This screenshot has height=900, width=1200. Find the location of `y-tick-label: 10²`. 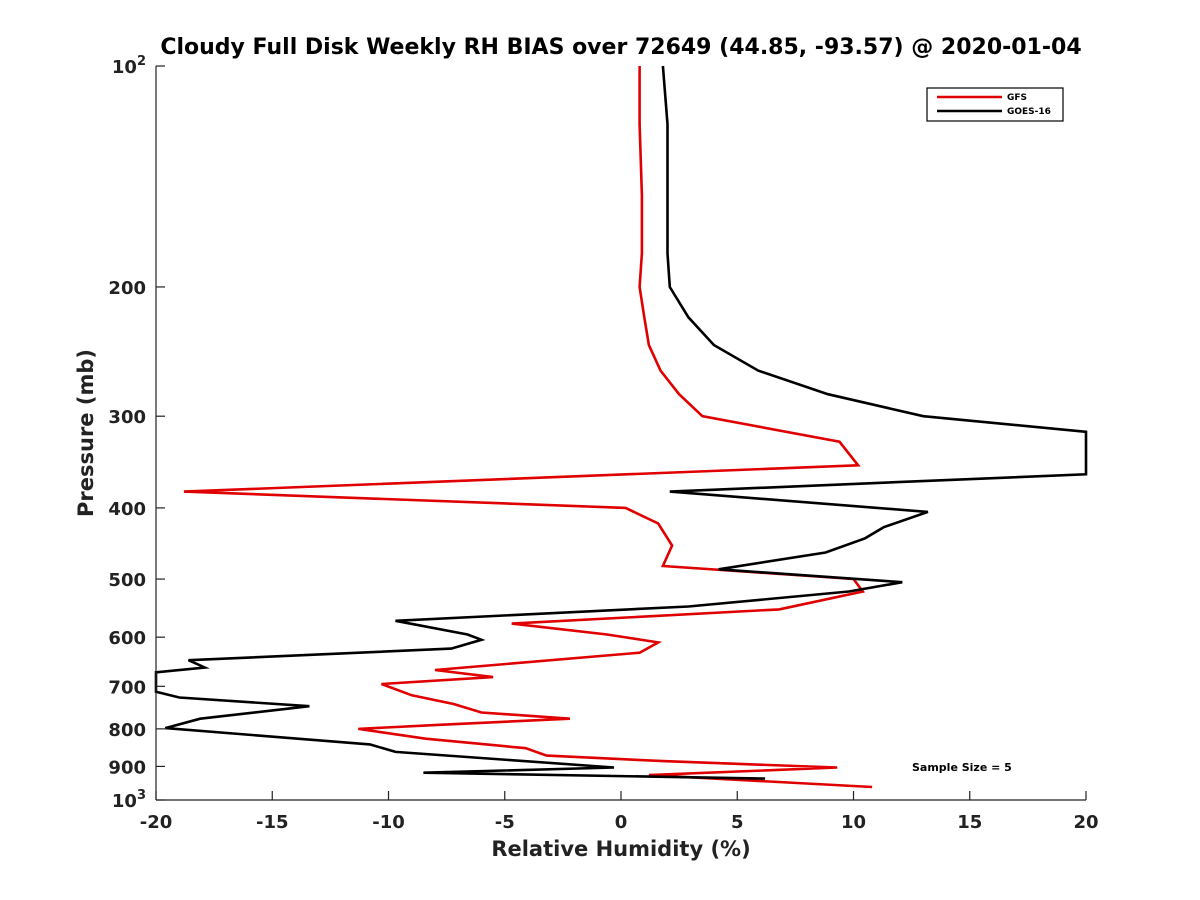

y-tick-label: 10² is located at coordinates (129, 66).